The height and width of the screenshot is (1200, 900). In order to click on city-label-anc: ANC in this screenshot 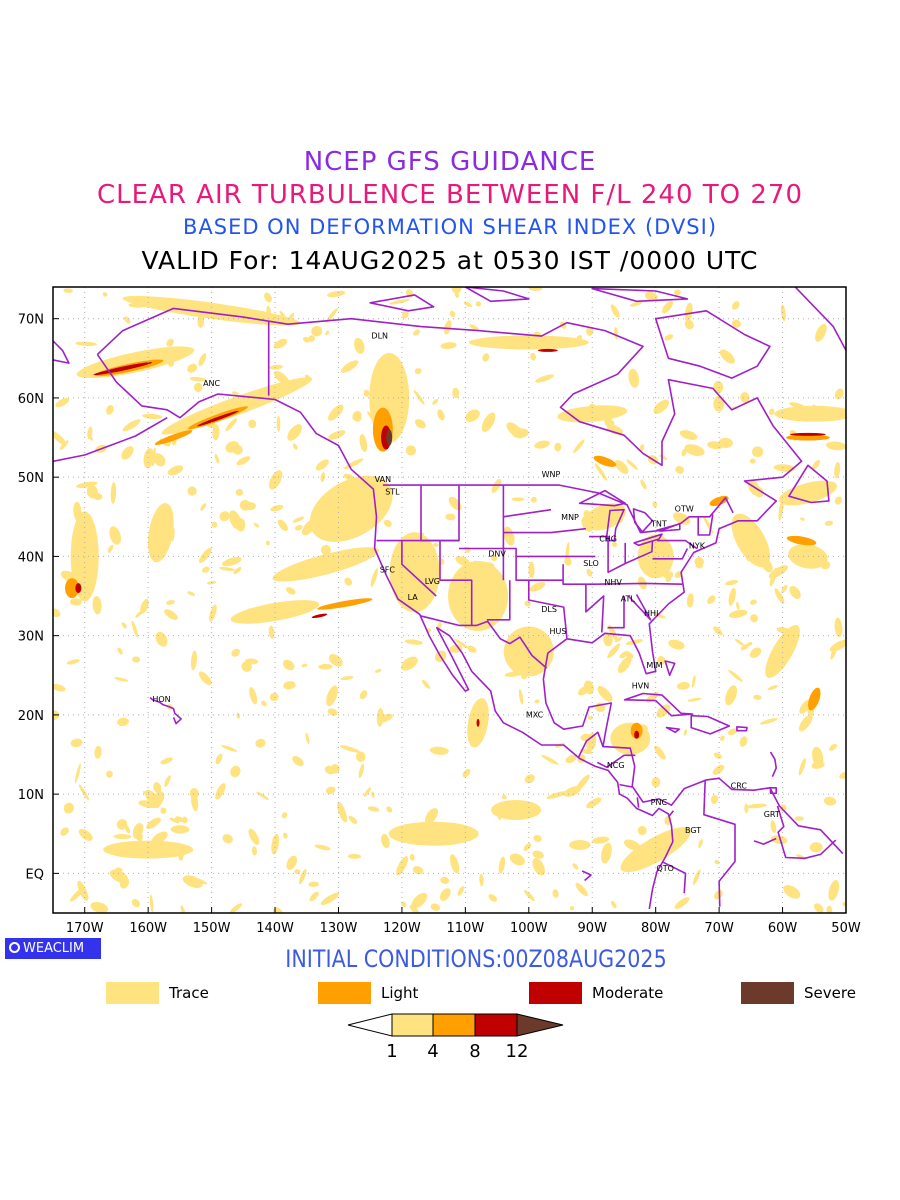, I will do `click(211, 383)`.